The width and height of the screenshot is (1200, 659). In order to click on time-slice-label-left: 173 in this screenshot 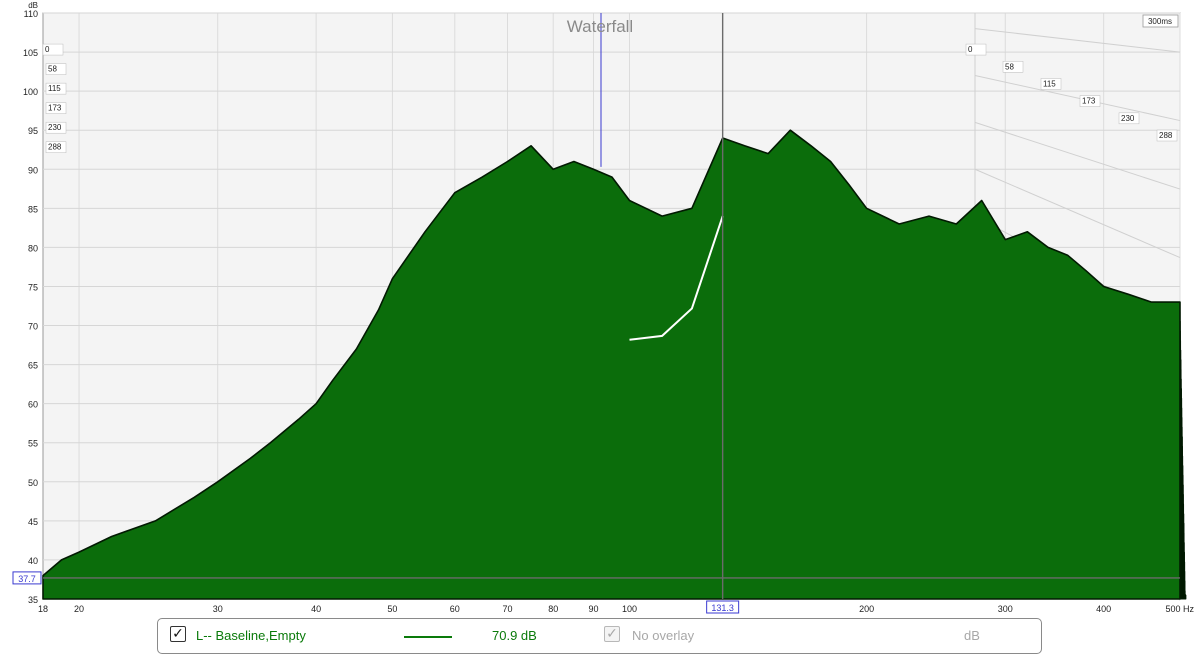, I will do `click(56, 108)`.